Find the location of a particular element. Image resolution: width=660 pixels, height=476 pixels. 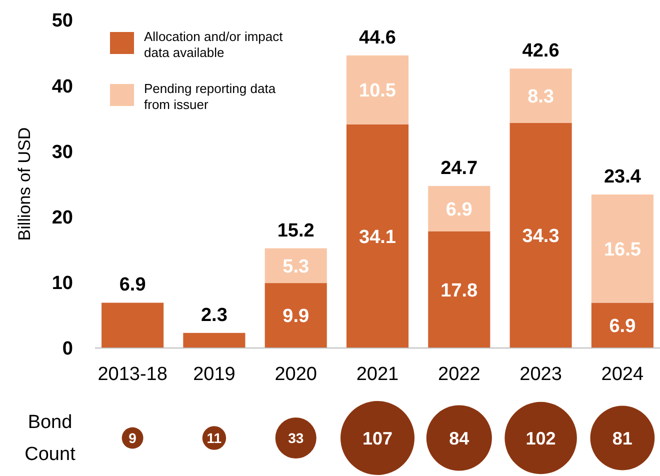

y-tick-label: 40 is located at coordinates (62, 87).